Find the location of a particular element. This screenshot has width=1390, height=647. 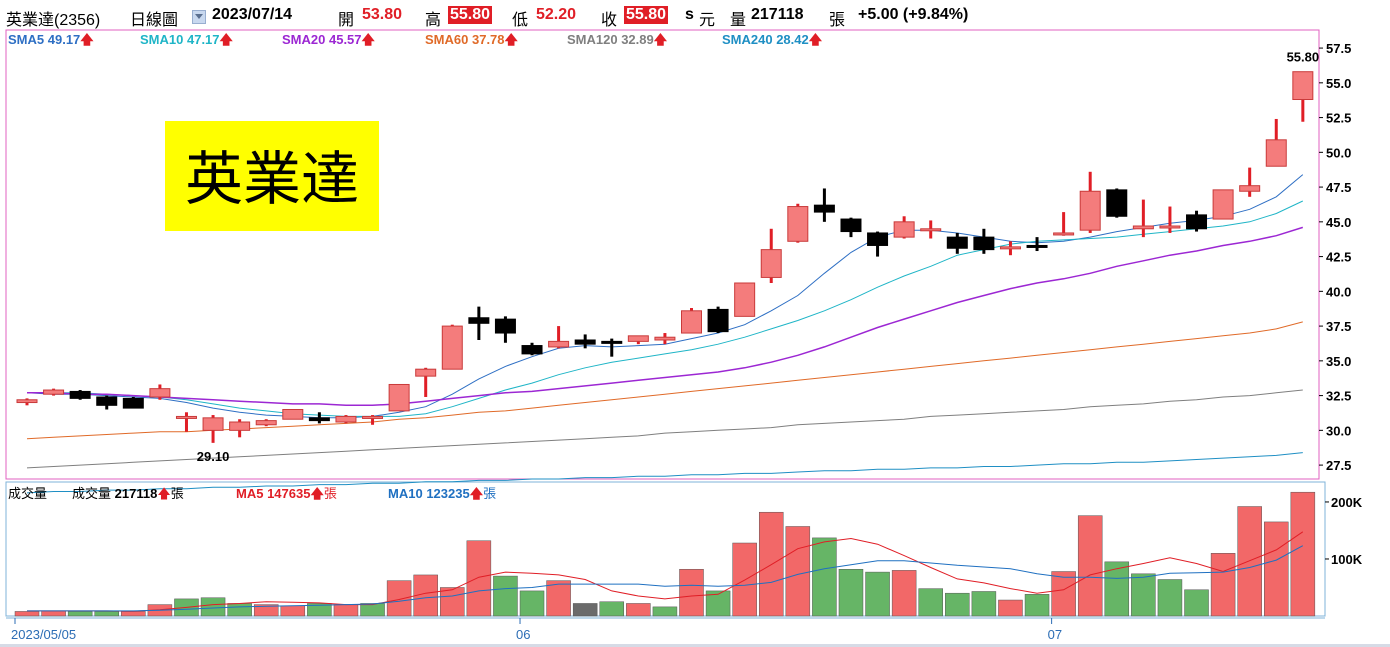

high-value: 55.80 is located at coordinates (470, 15).